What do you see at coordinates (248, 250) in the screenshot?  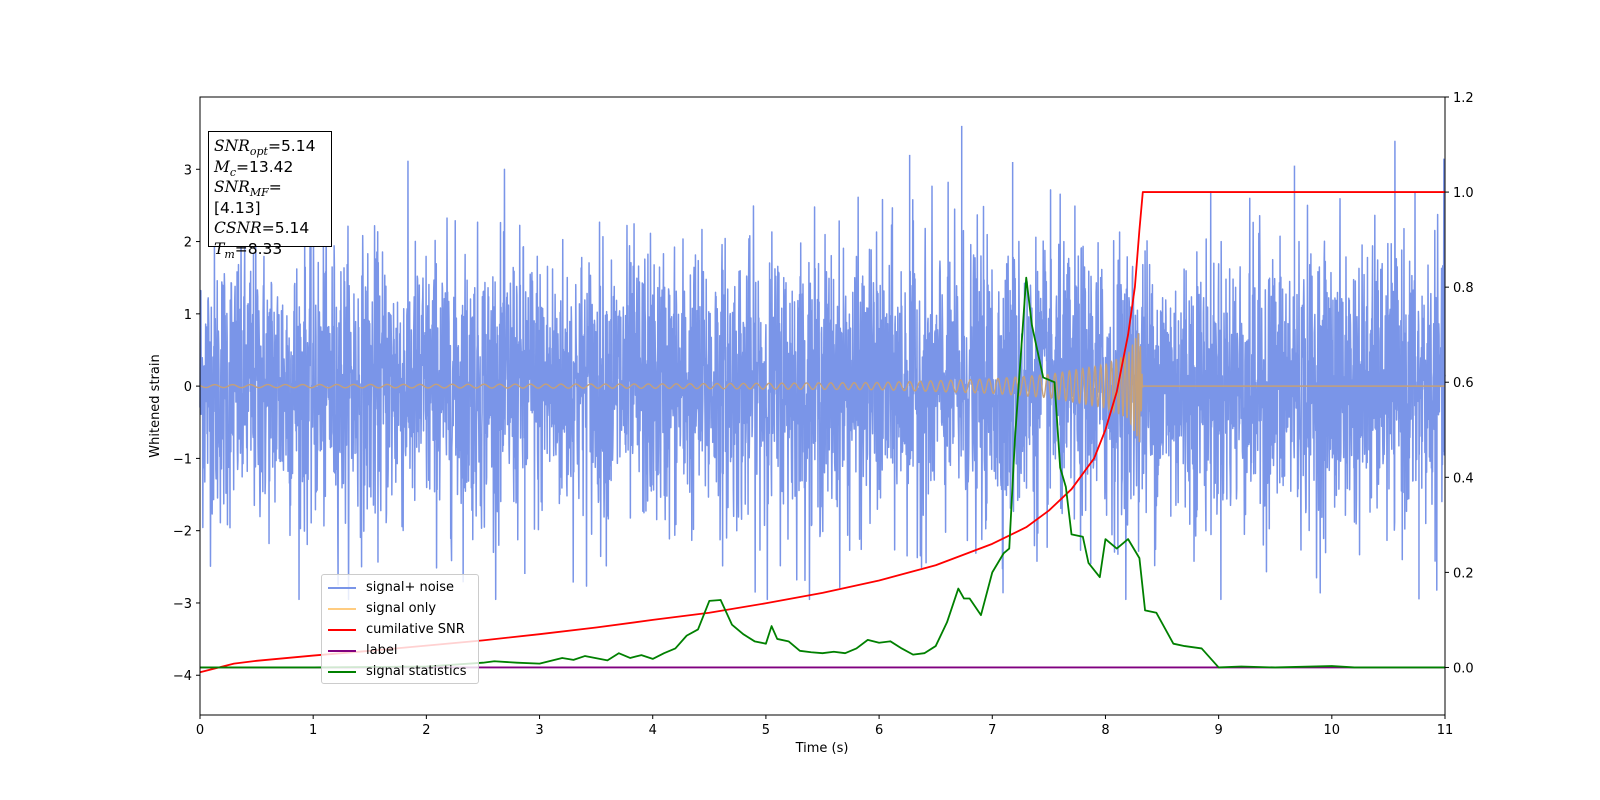 I see `tm-line: Tm=8.33` at bounding box center [248, 250].